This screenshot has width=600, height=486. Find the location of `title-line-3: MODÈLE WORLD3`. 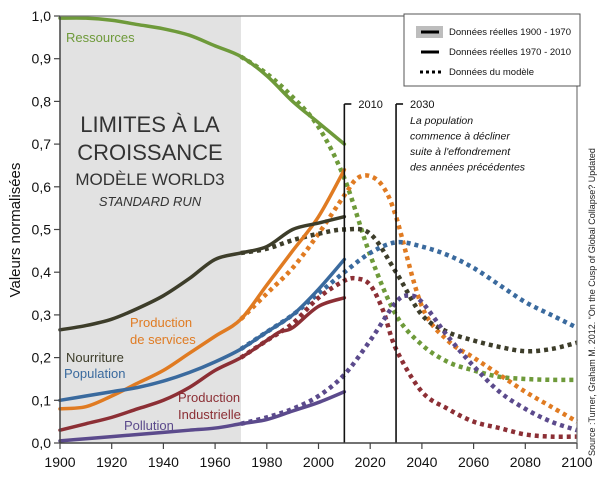

title-line-3: MODÈLE WORLD3 is located at coordinates (149, 179).